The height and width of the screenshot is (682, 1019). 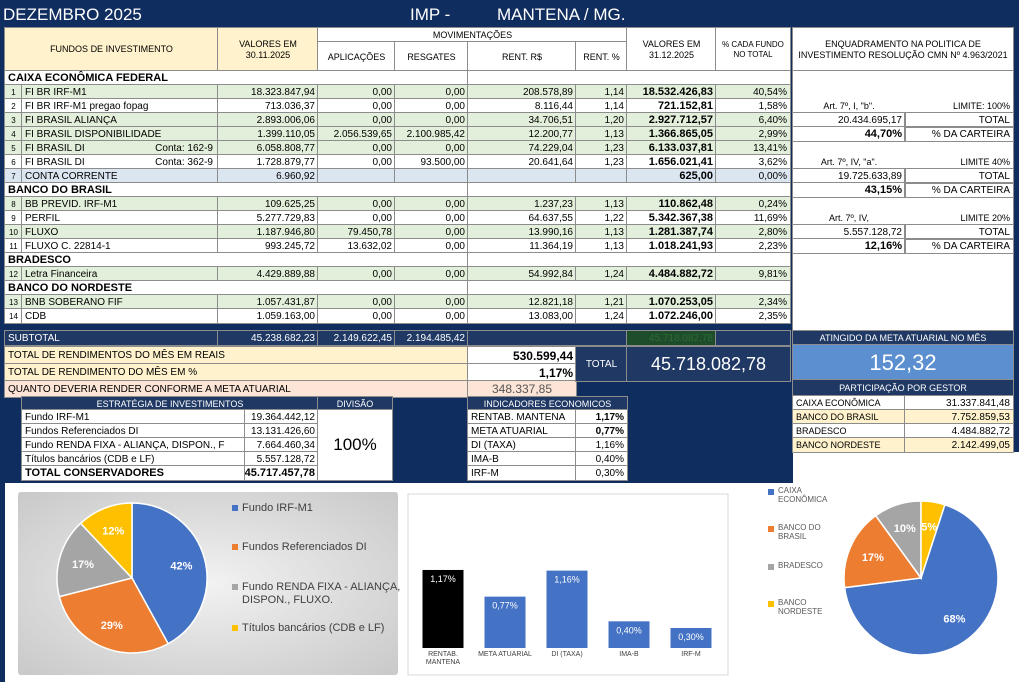 What do you see at coordinates (959, 232) in the screenshot?
I see `framework-total-label: TOTAL` at bounding box center [959, 232].